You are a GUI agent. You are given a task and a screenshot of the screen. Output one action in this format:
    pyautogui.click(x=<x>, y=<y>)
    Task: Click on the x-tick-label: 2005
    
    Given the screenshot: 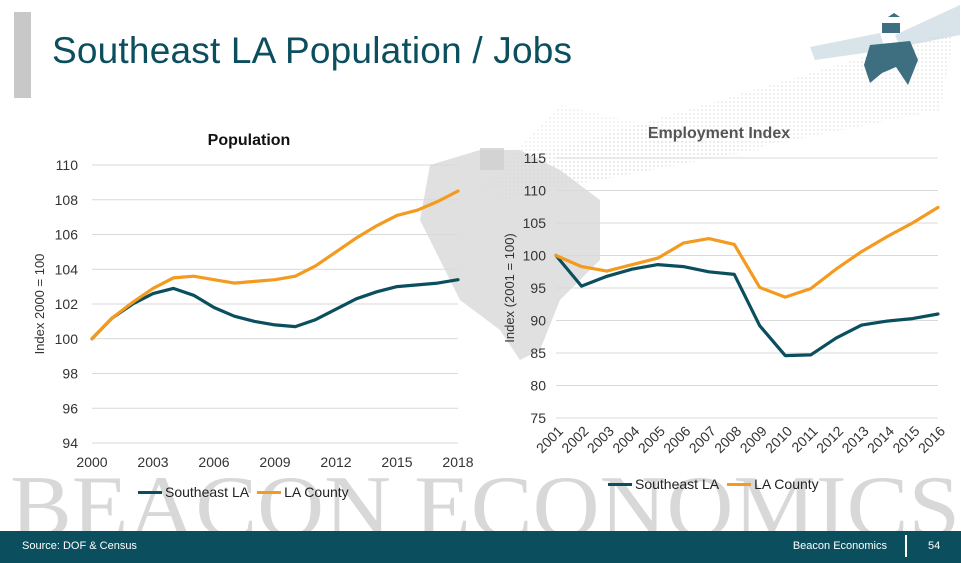 What is the action you would take?
    pyautogui.click(x=651, y=439)
    